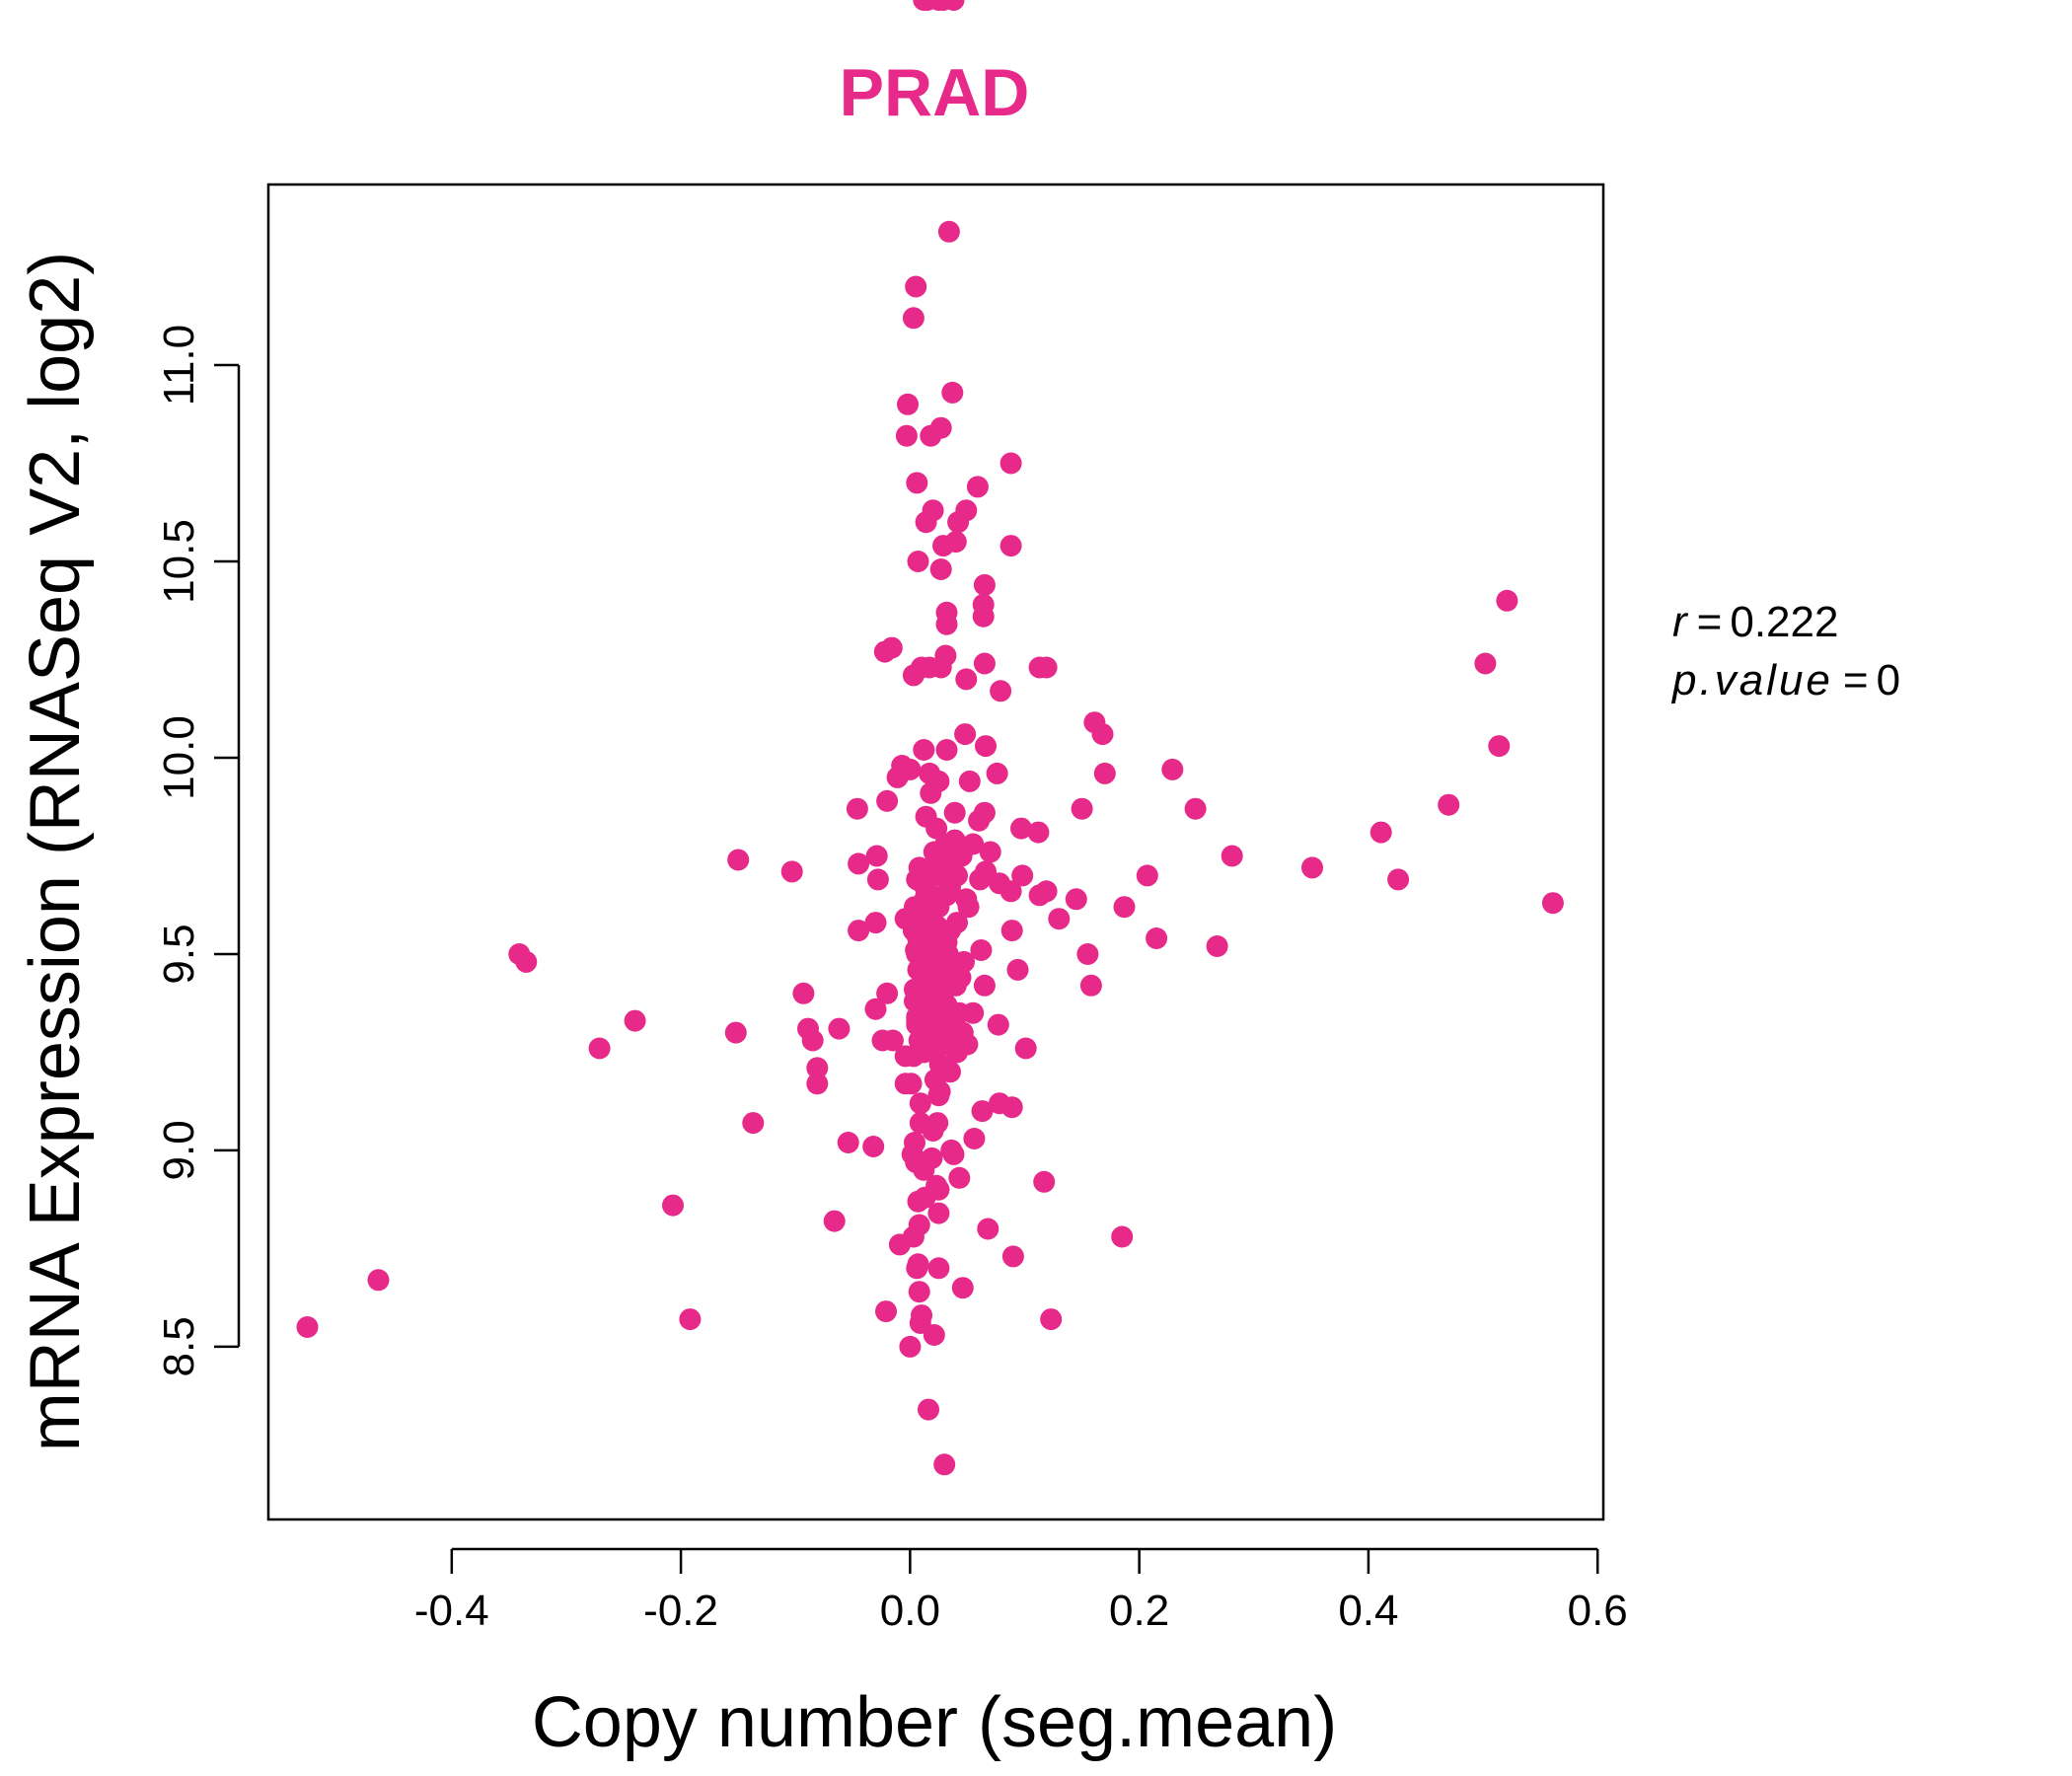 The height and width of the screenshot is (1776, 2072). Describe the element at coordinates (935, 1722) in the screenshot. I see `x-axis-title: Copy number (seg.mean)` at that location.